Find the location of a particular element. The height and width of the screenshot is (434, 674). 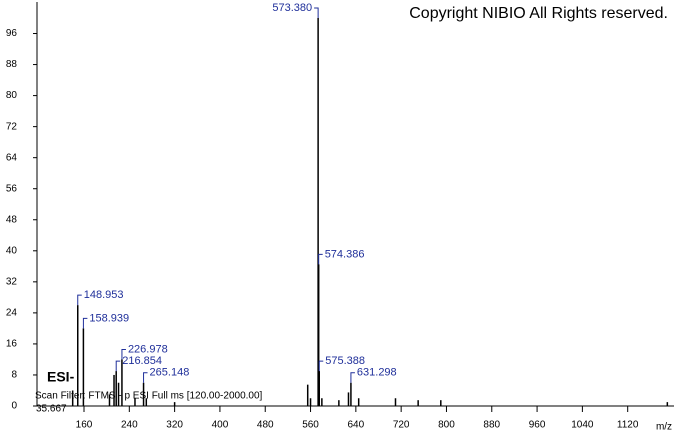

x-tick-label: 720 is located at coordinates (401, 425).